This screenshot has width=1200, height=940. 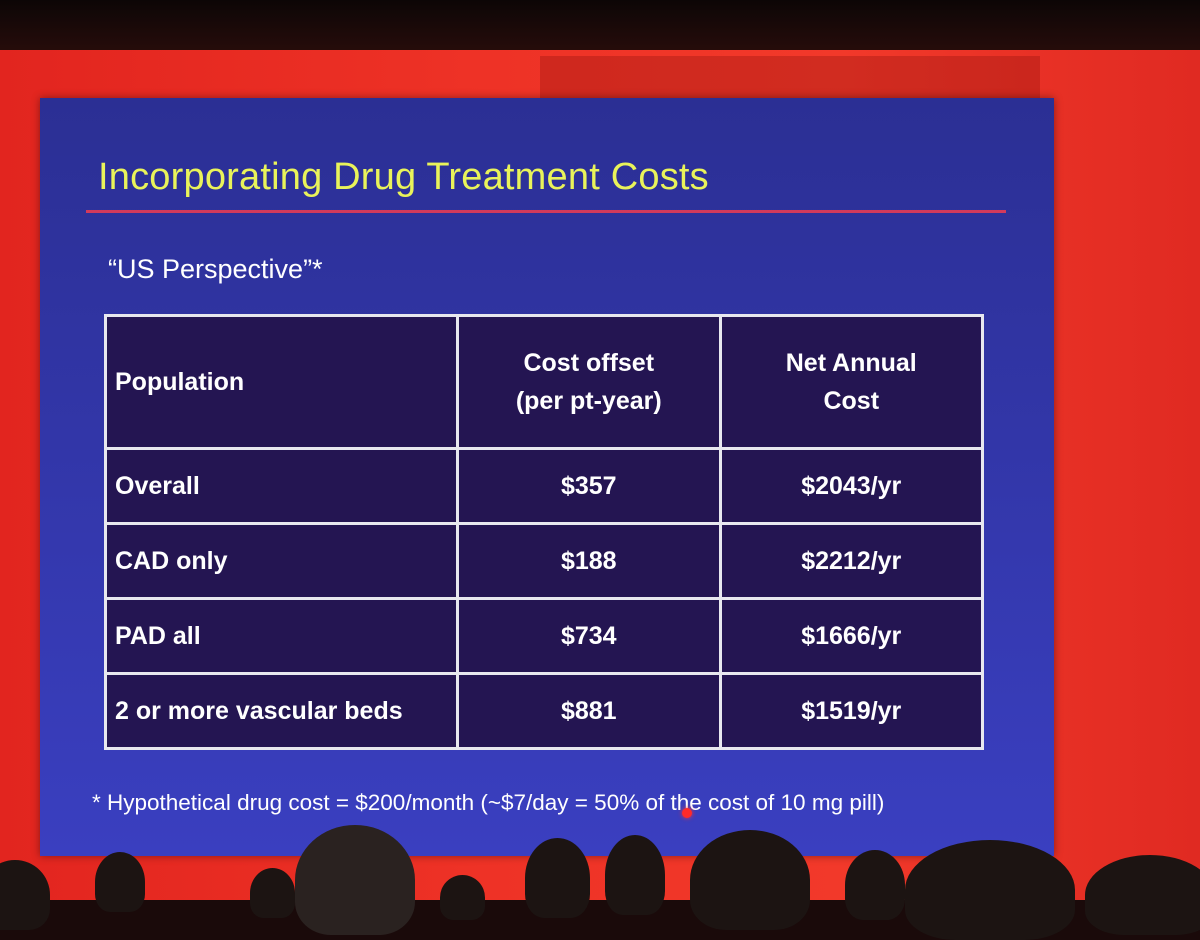 I want to click on slide-title: Incorporating Drug Treatment Costs, so click(x=403, y=177).